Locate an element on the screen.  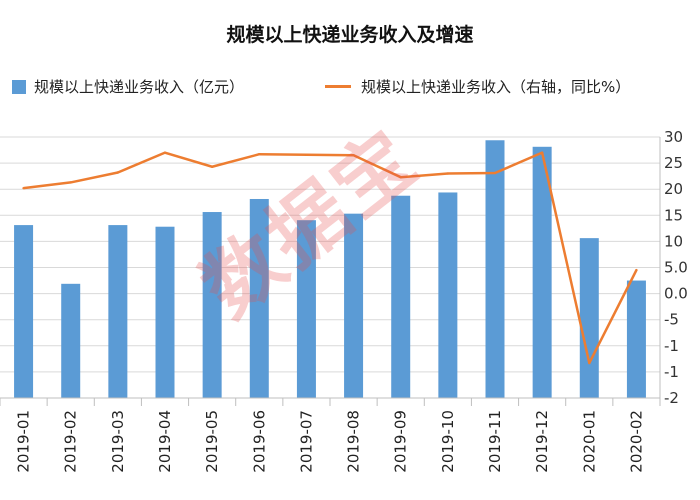
x-tick-label: 2019-06 is located at coordinates (259, 441).